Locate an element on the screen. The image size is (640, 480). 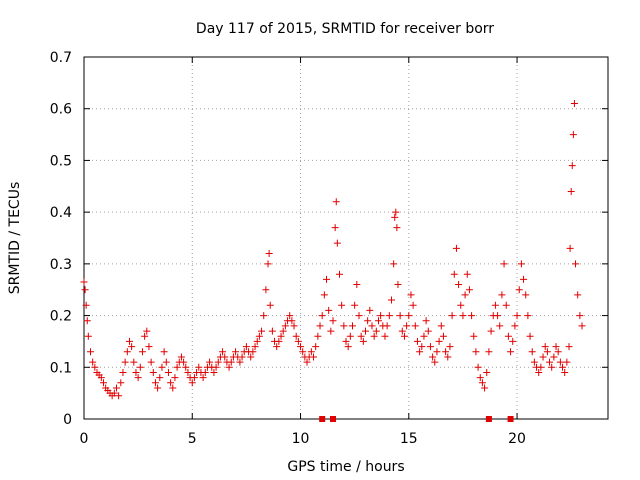
y-tick-label: 0.1 is located at coordinates (61, 368).